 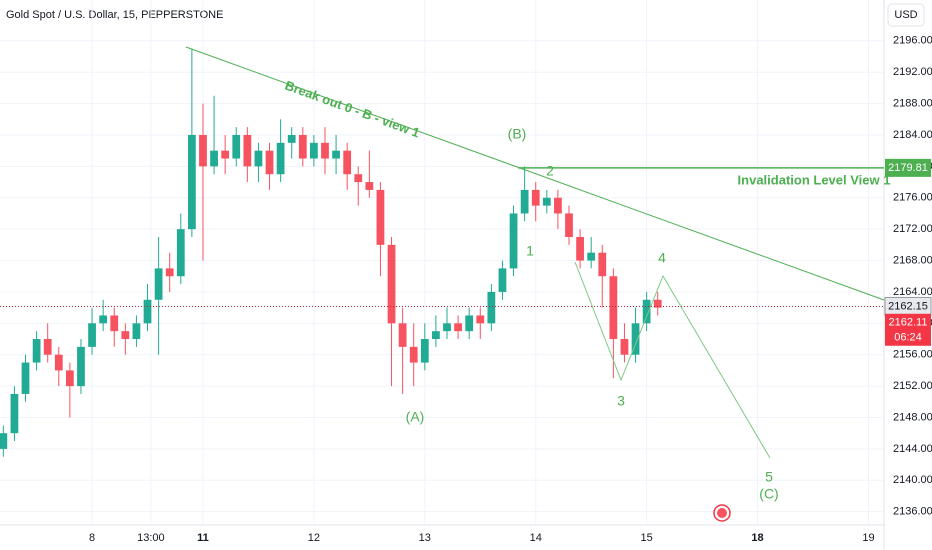 What do you see at coordinates (868, 538) in the screenshot?
I see `x-tick-label: 19` at bounding box center [868, 538].